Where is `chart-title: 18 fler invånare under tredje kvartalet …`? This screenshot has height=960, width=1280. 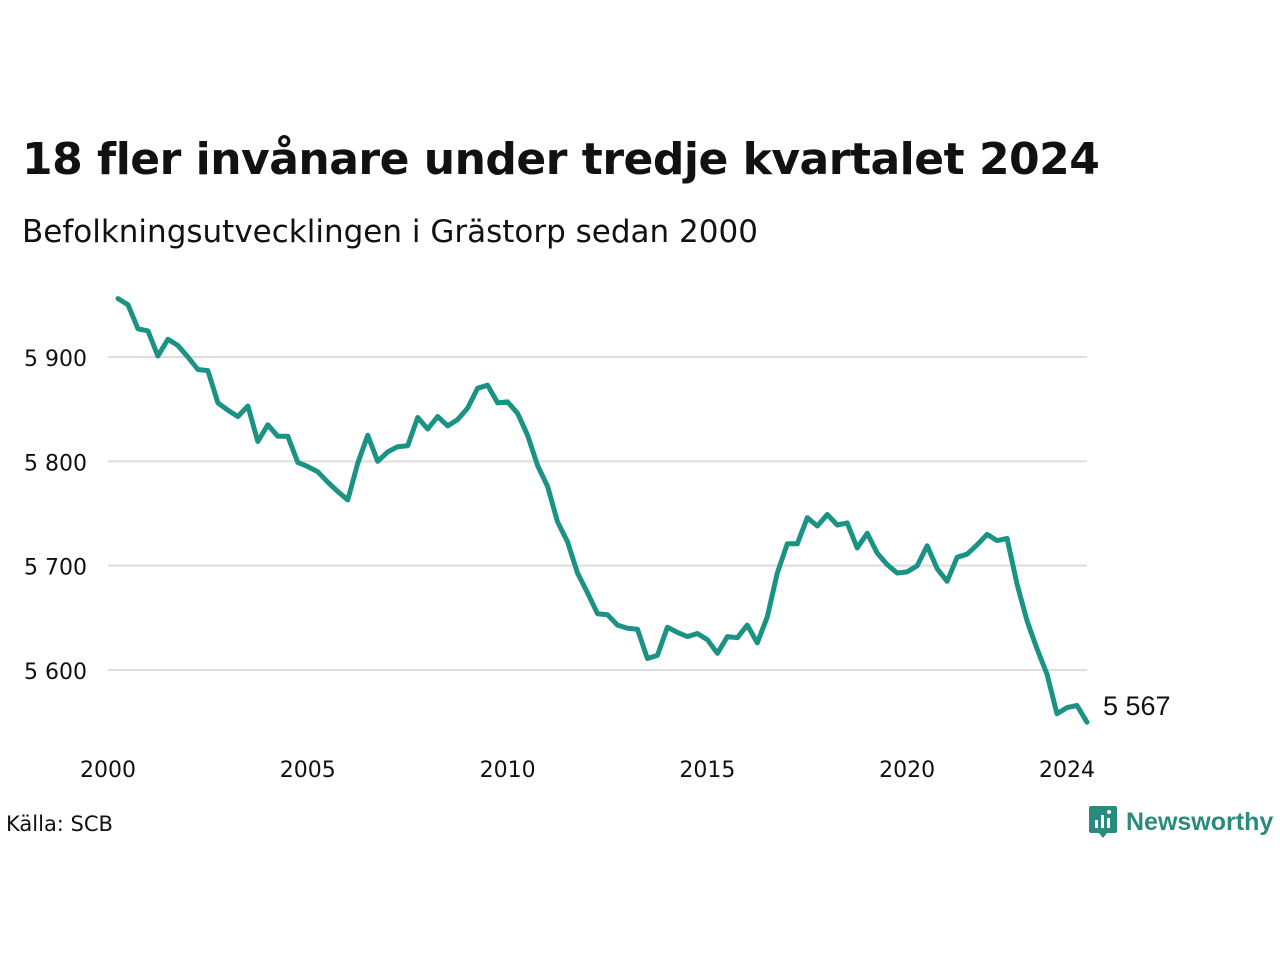 chart-title: 18 fler invånare under tredje kvartalet … is located at coordinates (561, 159).